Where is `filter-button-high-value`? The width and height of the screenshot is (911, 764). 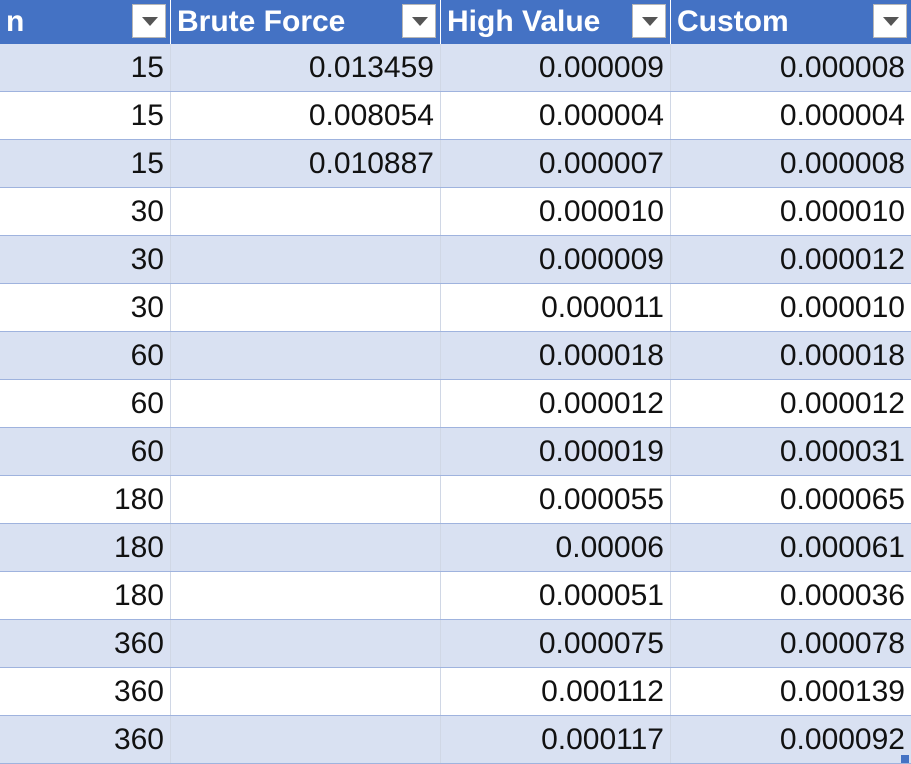 filter-button-high-value is located at coordinates (649, 21).